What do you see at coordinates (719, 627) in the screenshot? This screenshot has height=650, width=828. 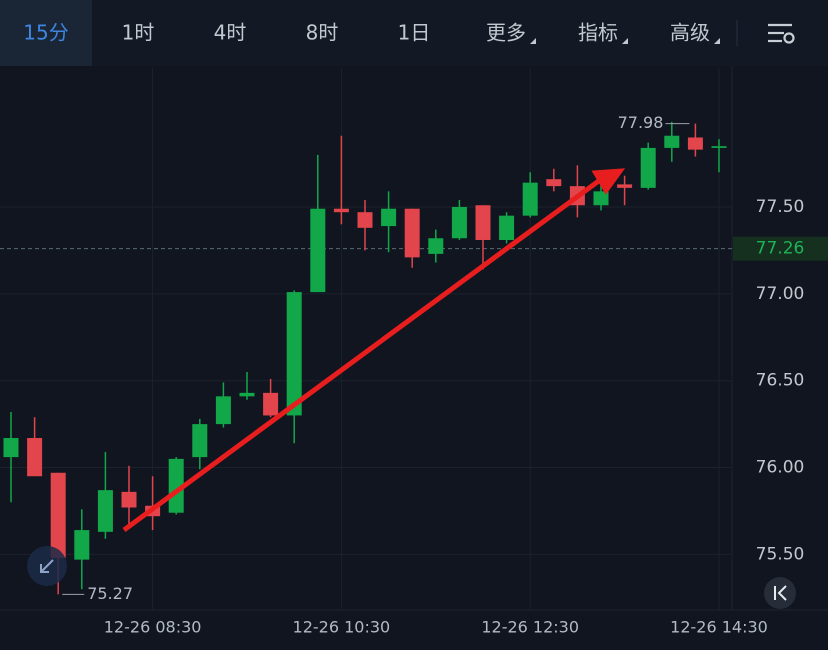 I see `x-tick-label: 12-26 14:30` at bounding box center [719, 627].